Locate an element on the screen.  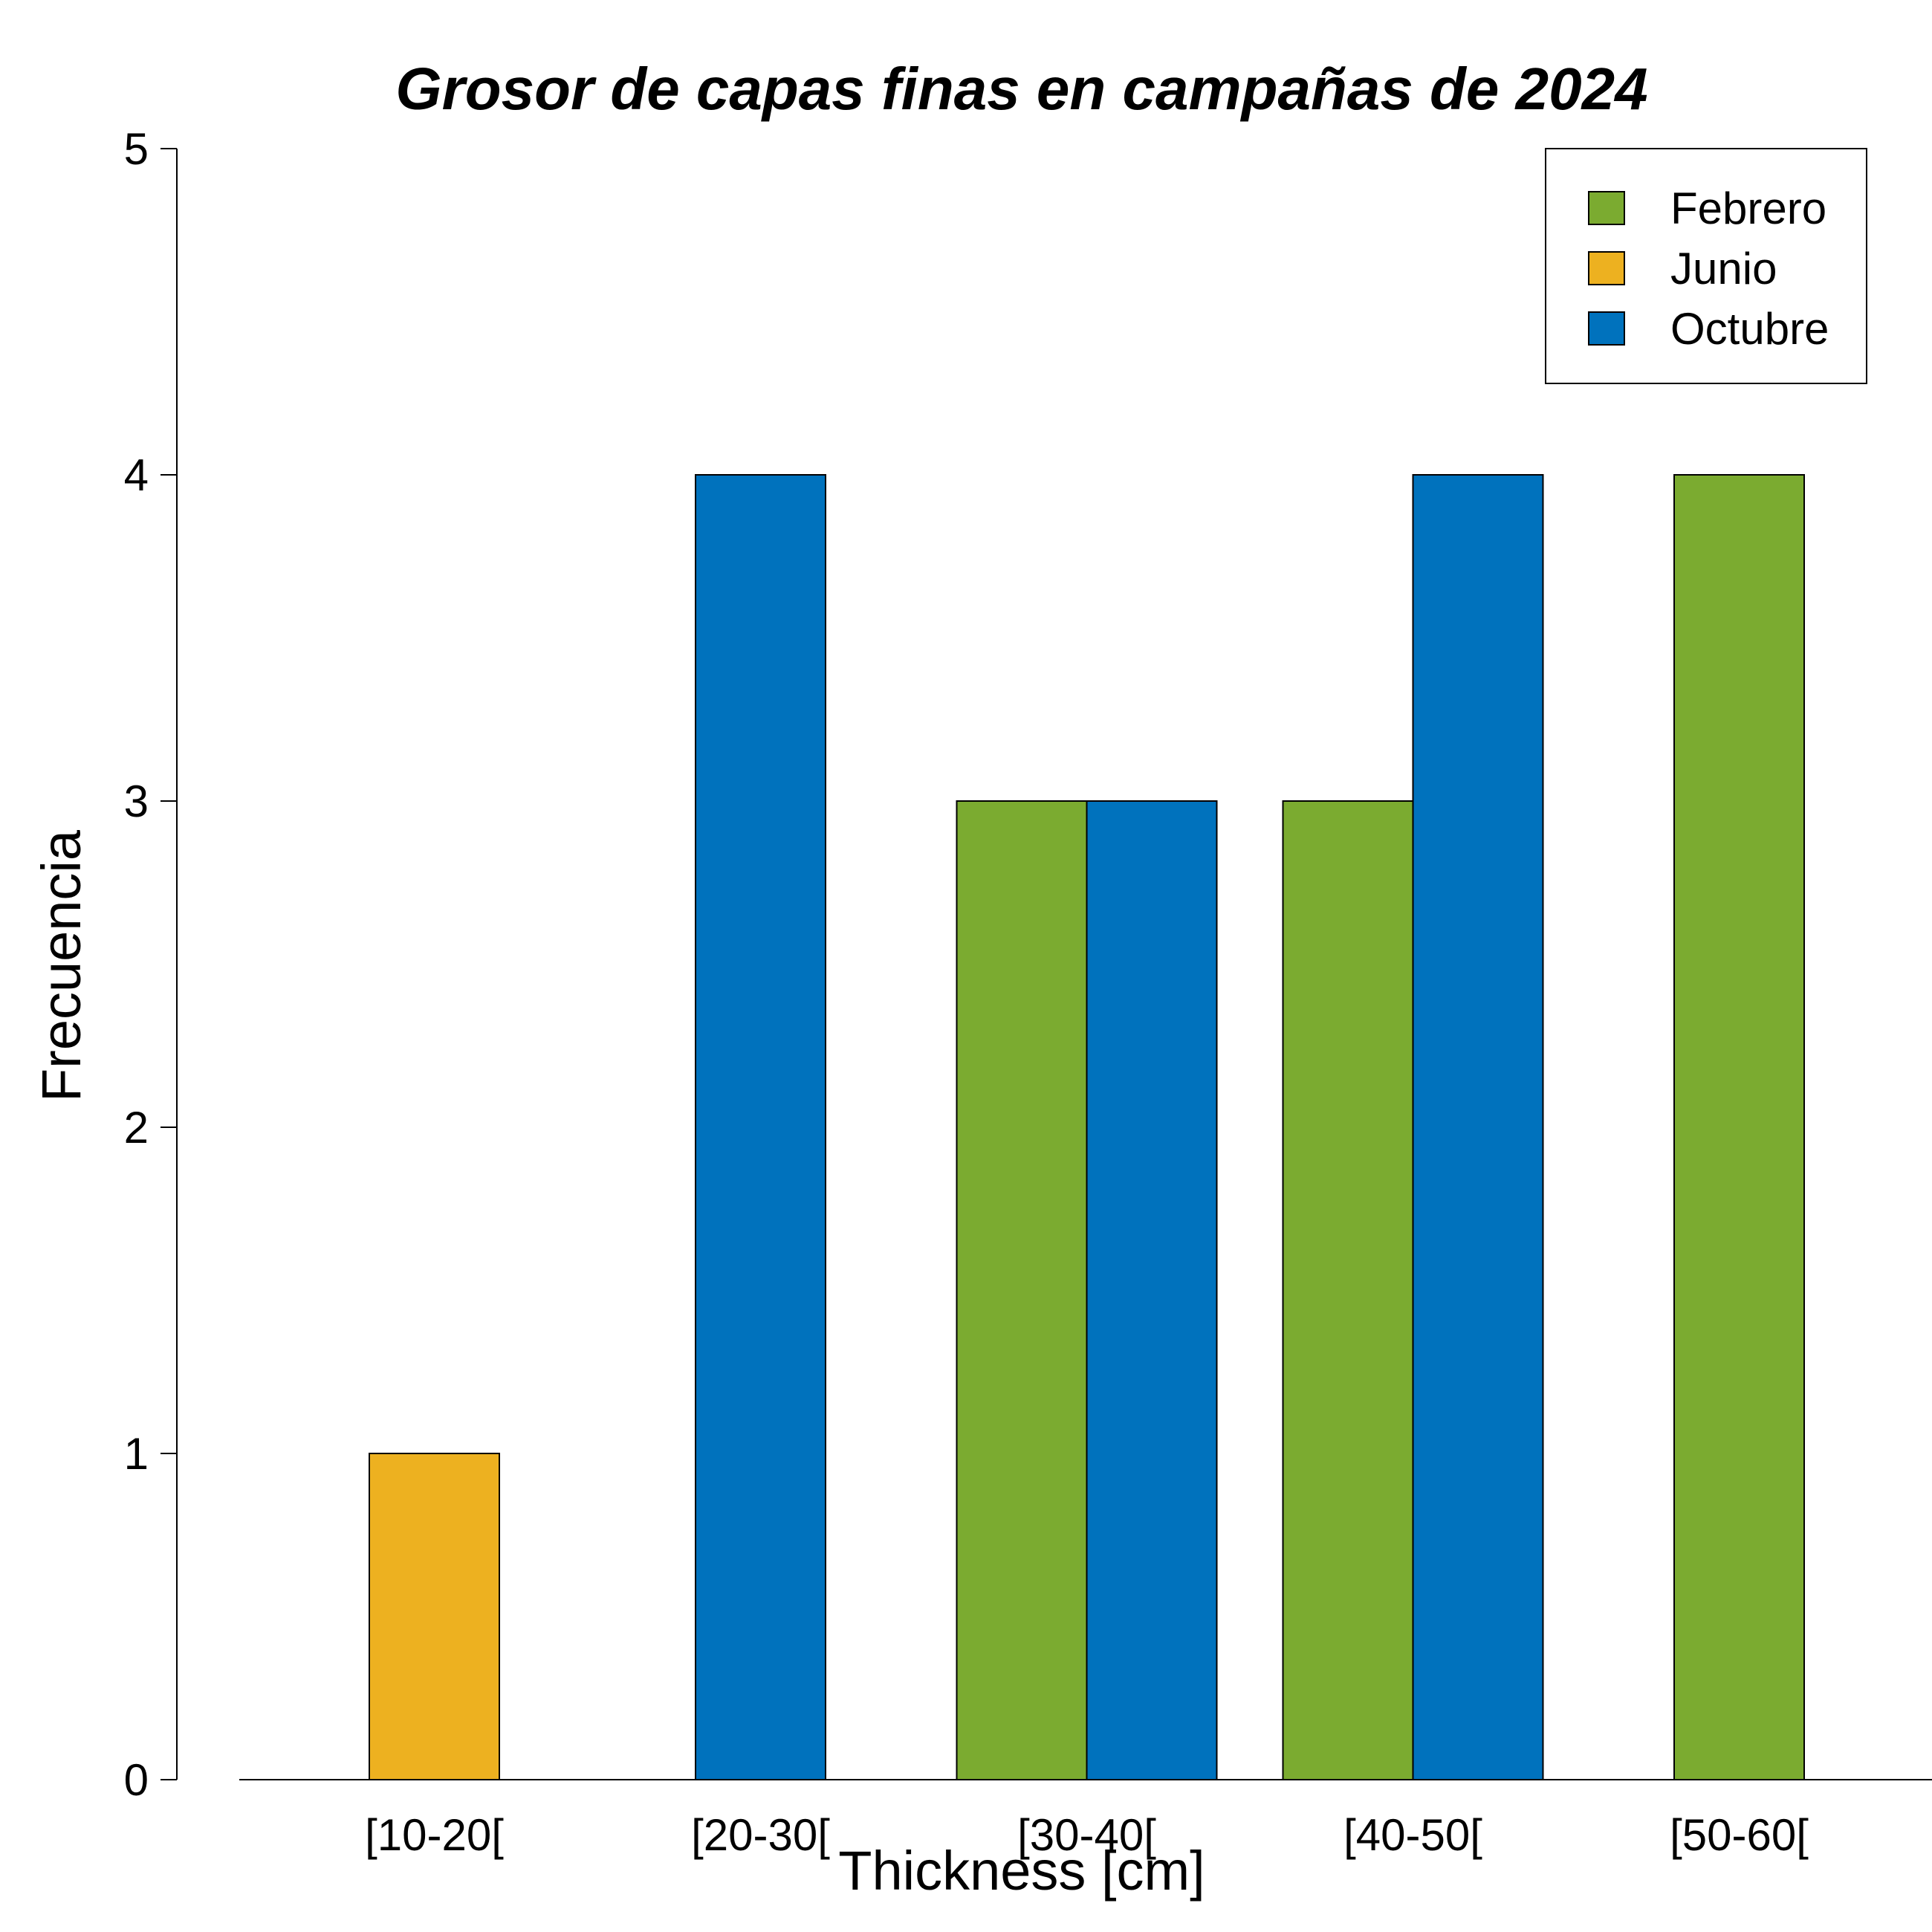
x-tick-label: [20-30[ is located at coordinates (760, 1835).